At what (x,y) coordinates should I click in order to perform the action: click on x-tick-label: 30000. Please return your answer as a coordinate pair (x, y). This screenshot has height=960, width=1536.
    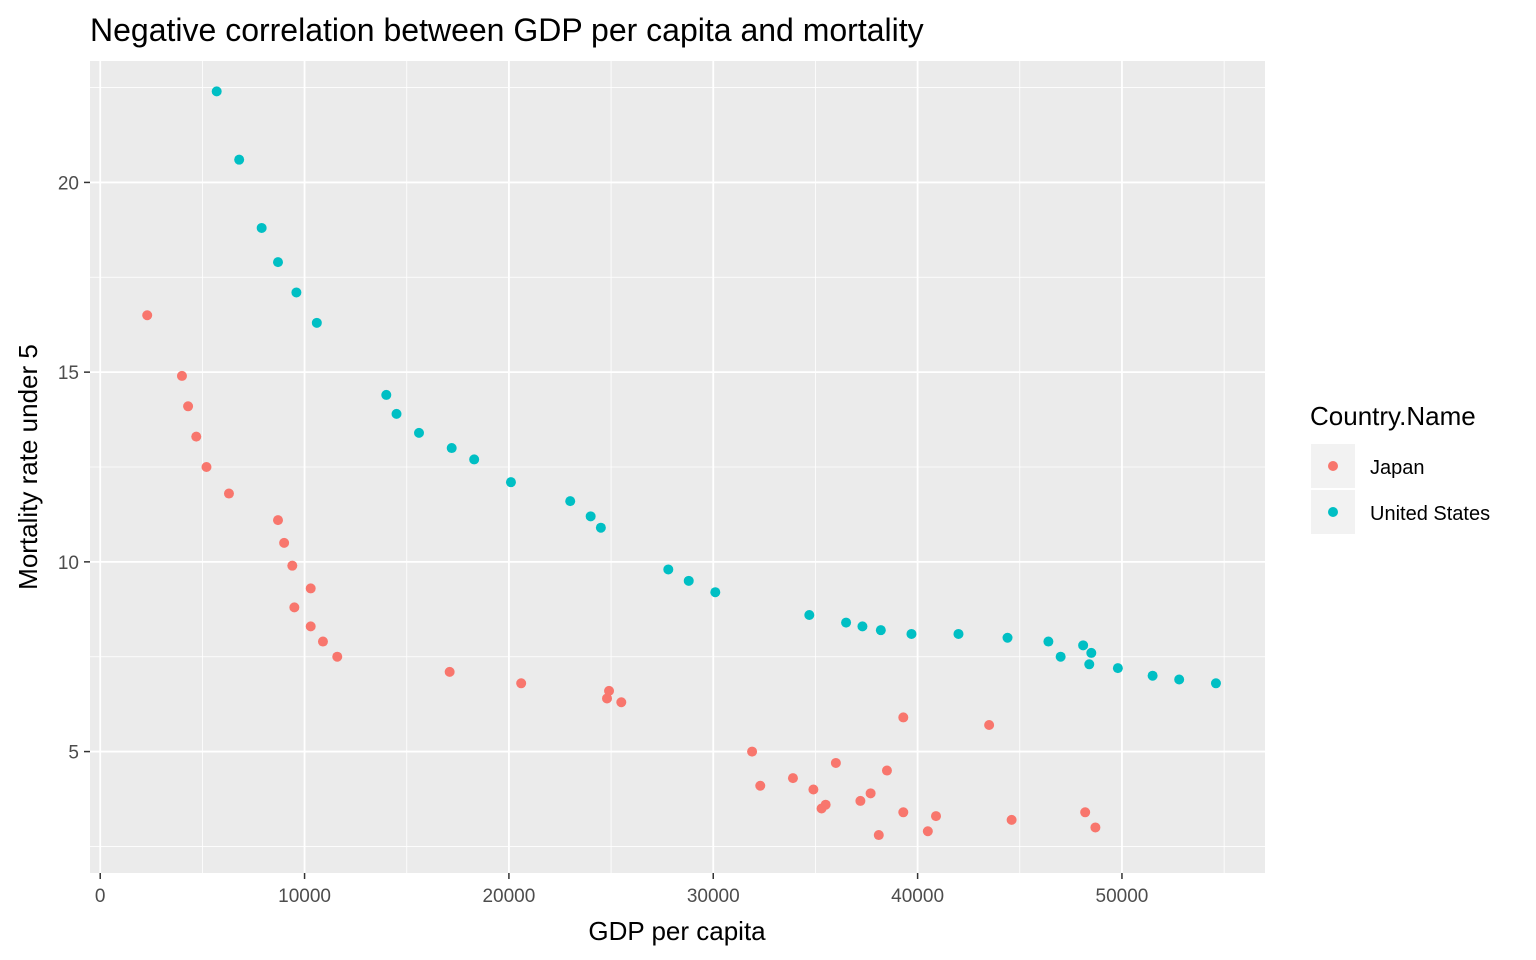
    Looking at the image, I should click on (713, 896).